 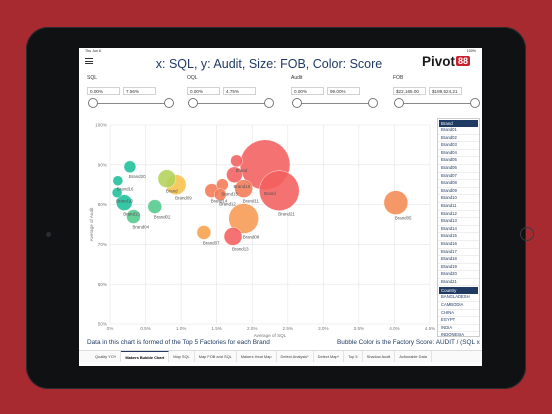 What do you see at coordinates (280, 51) in the screenshot?
I see `status-bar: Thu Jun 6 100%` at bounding box center [280, 51].